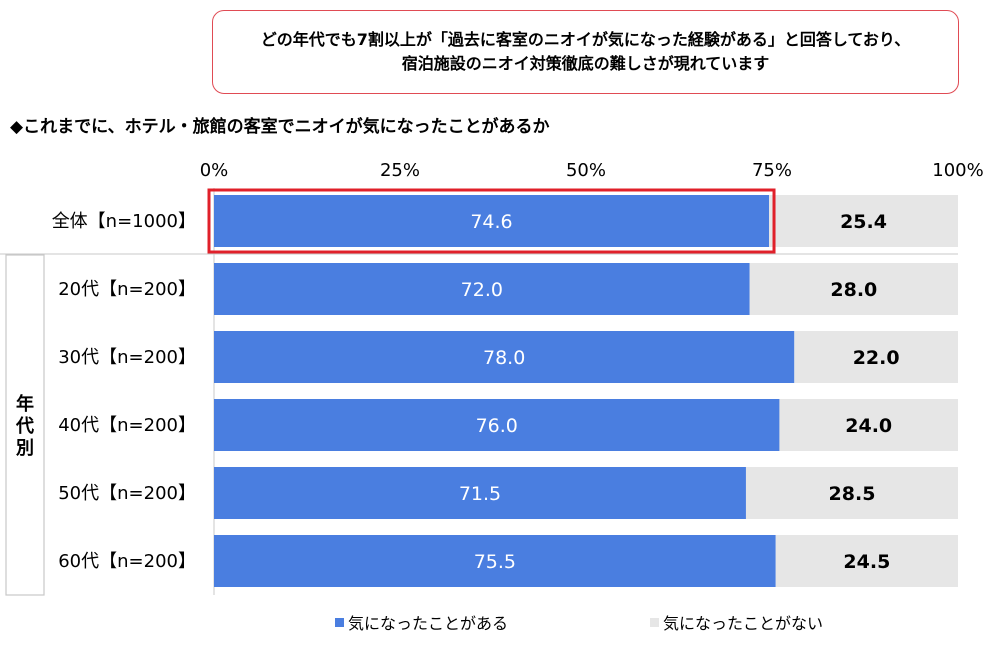 The image size is (1000, 648). Describe the element at coordinates (586, 170) in the screenshot. I see `x-tick-label: 50%` at that location.